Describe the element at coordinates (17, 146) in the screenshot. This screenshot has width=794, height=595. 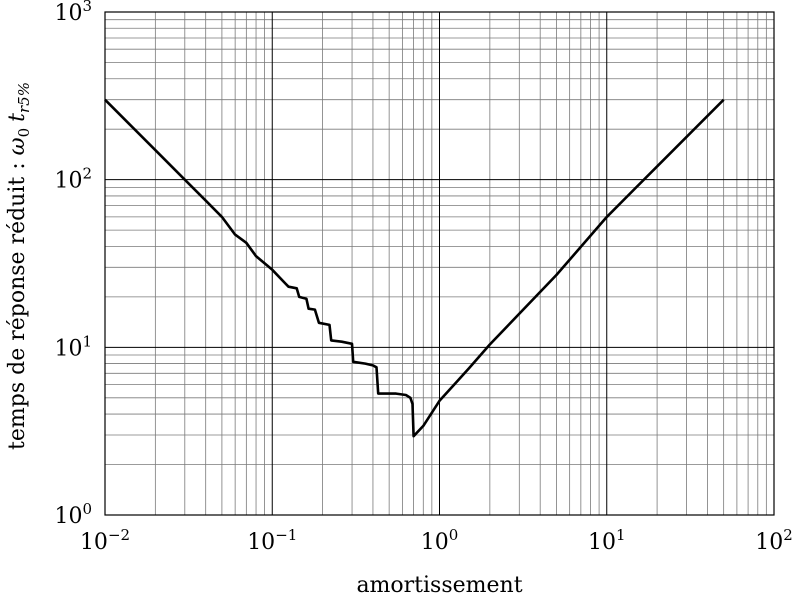
I see `y-axis-label-omega: ω` at that location.